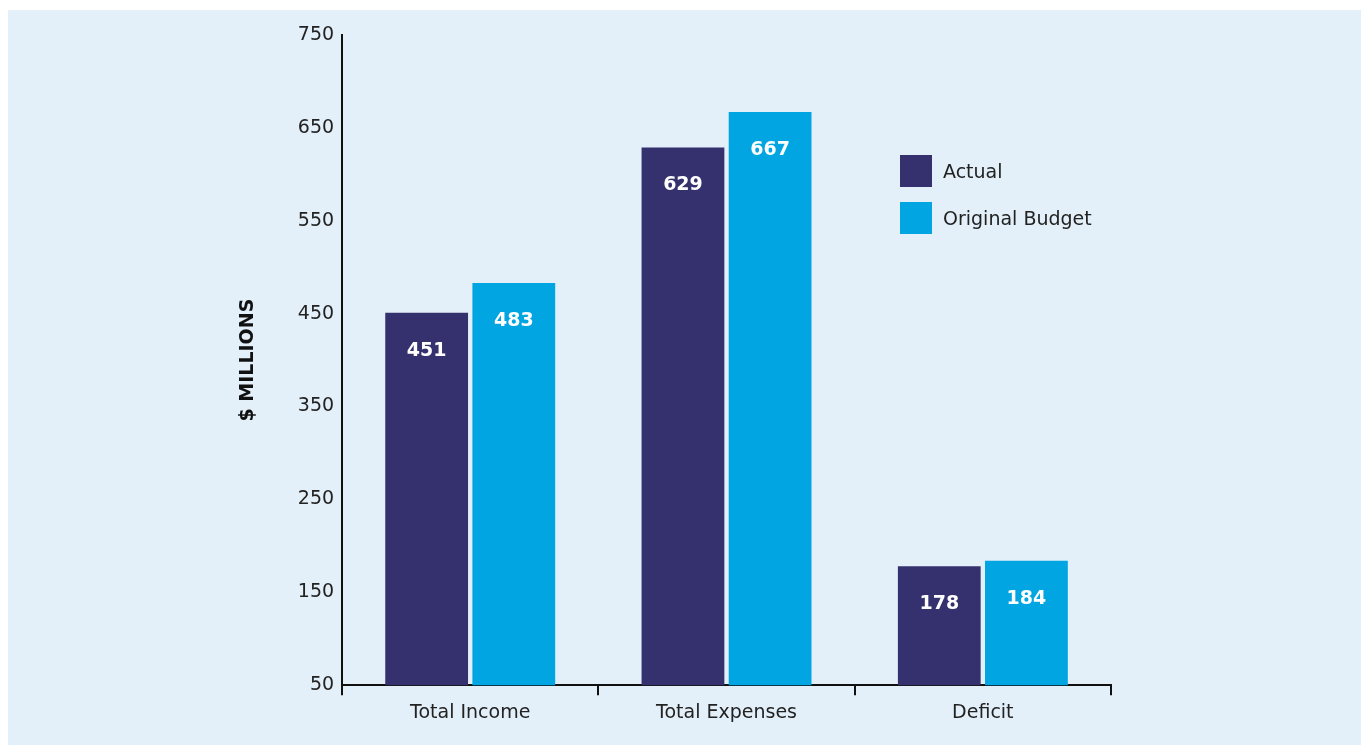 This screenshot has height=745, width=1361. What do you see at coordinates (470, 710) in the screenshot?
I see `x-tick-label: Total Income` at bounding box center [470, 710].